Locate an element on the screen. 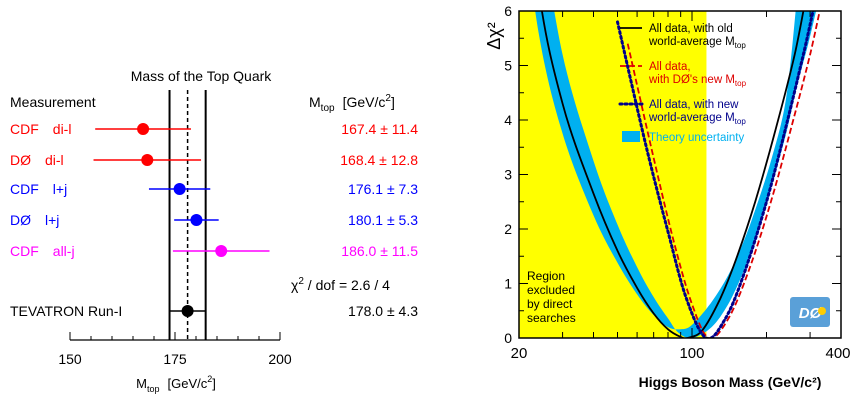 The height and width of the screenshot is (396, 858). y-tick-label: 0 is located at coordinates (508, 338).